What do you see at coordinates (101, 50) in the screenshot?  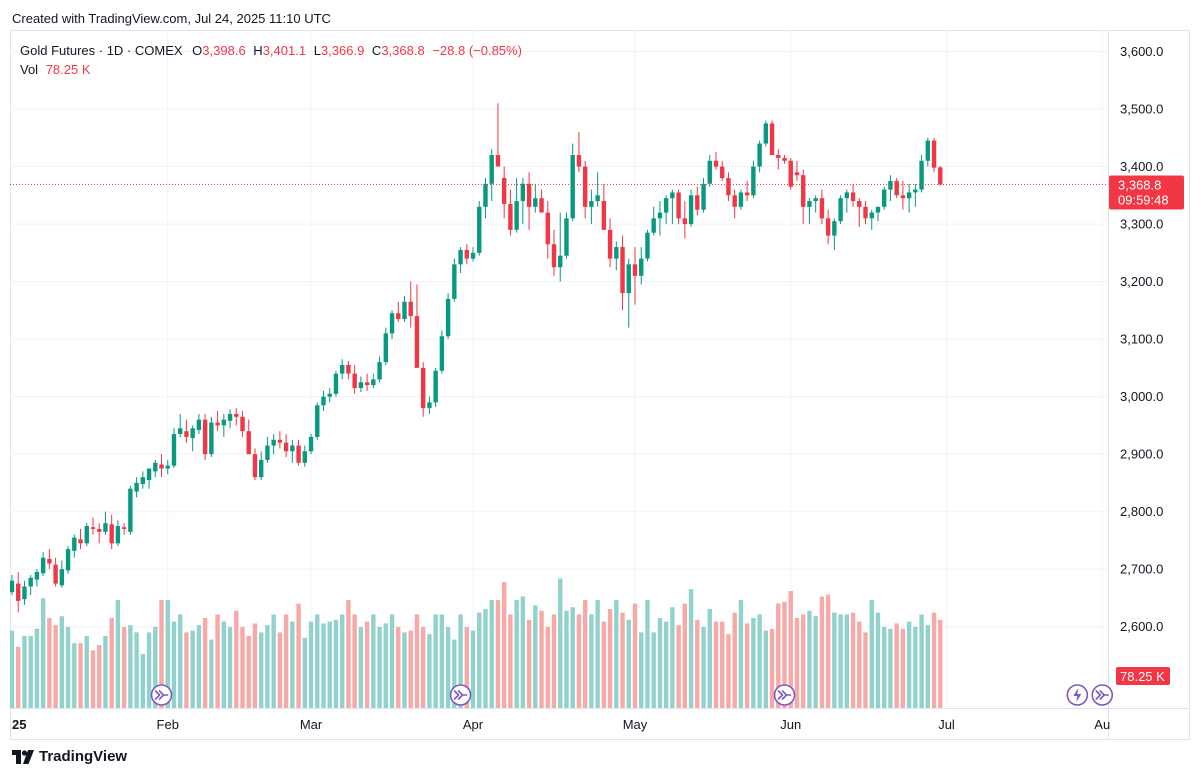 I see `legend-symbol: Gold Futures · 1D · COMEX` at bounding box center [101, 50].